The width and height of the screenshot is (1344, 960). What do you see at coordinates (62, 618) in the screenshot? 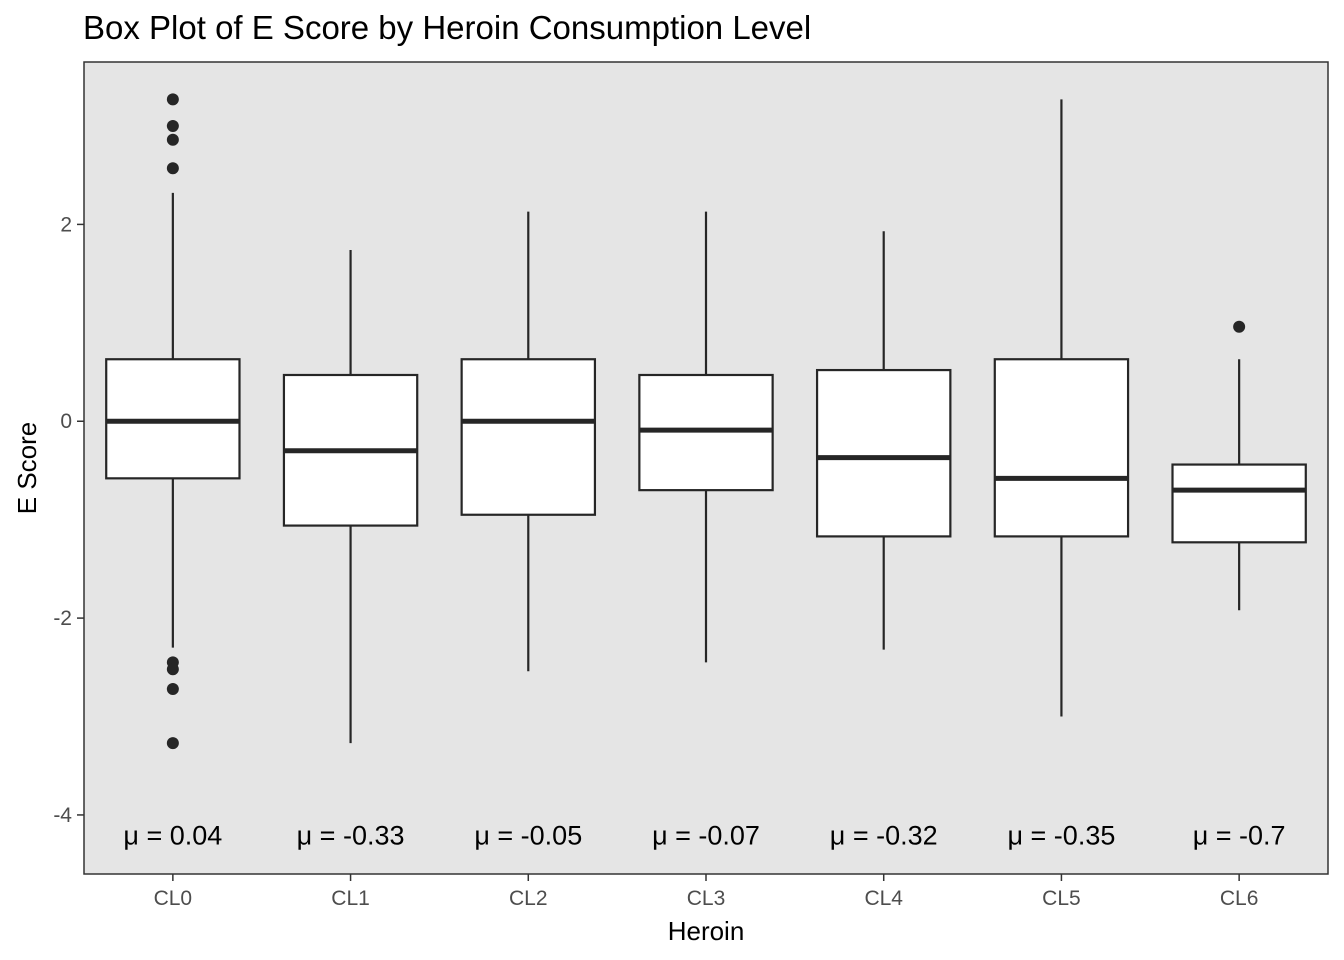
I see `y-tick-label: -2` at bounding box center [62, 618].